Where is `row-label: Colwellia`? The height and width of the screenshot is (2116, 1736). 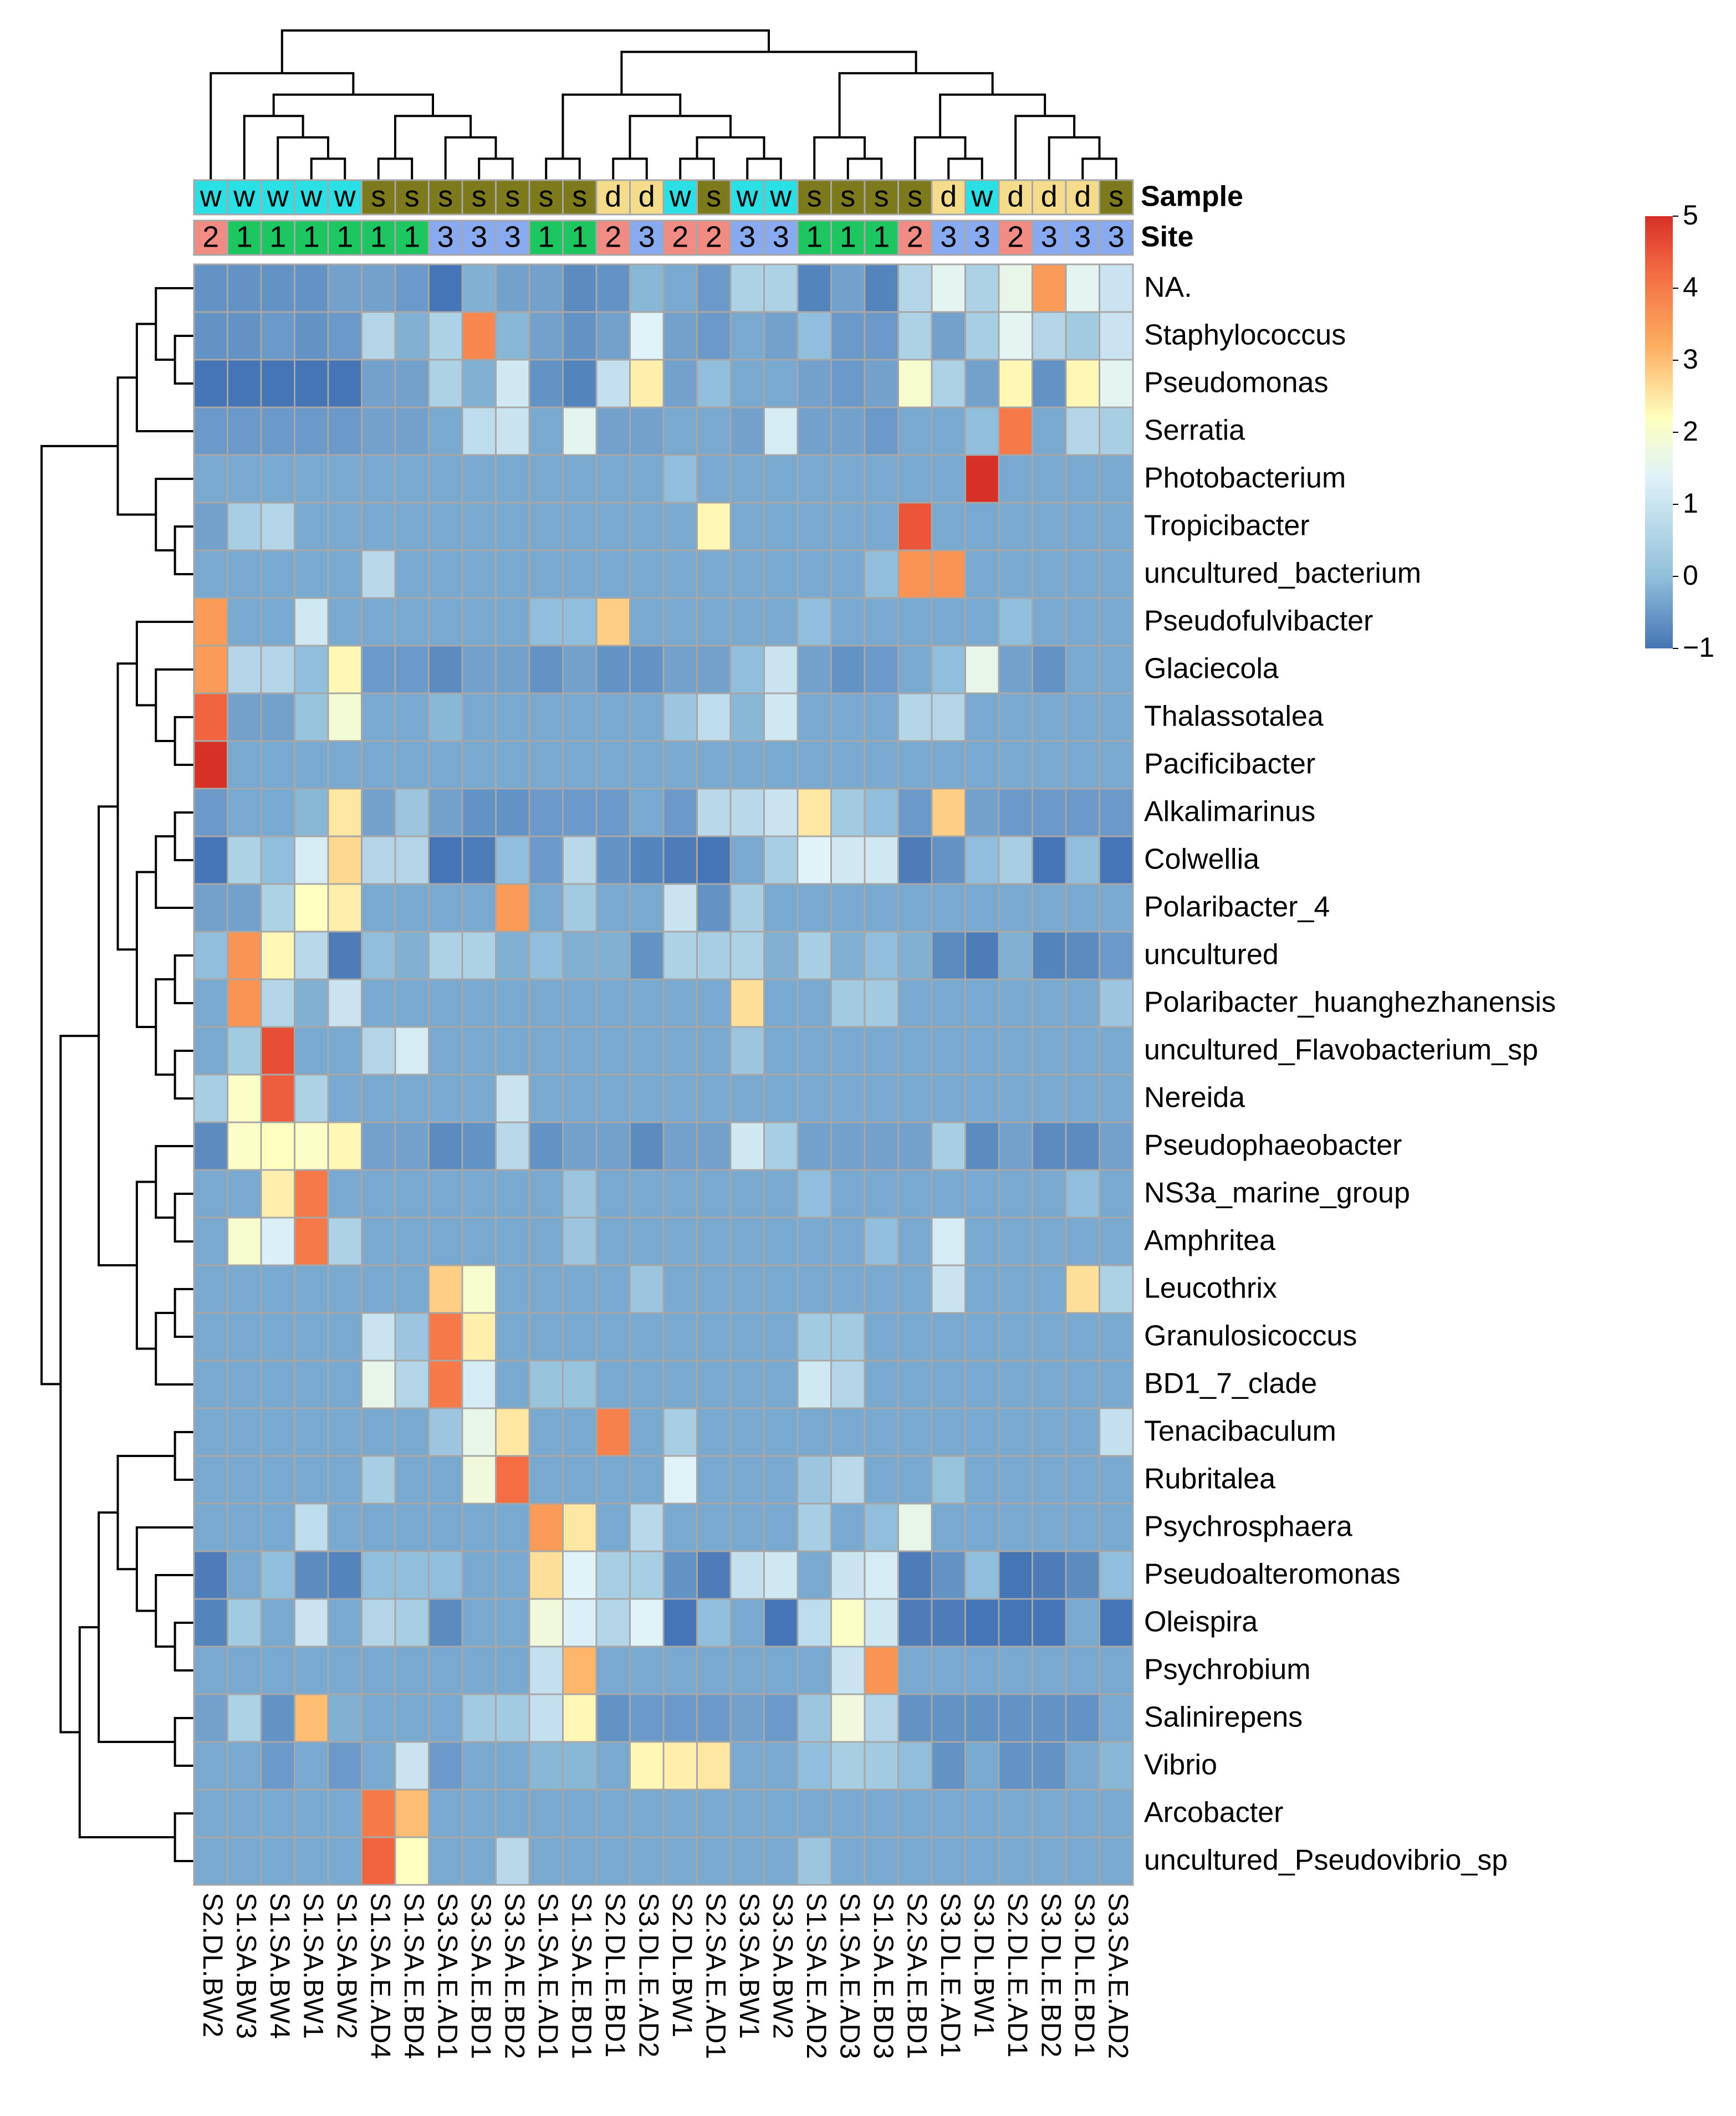 row-label: Colwellia is located at coordinates (1201, 860).